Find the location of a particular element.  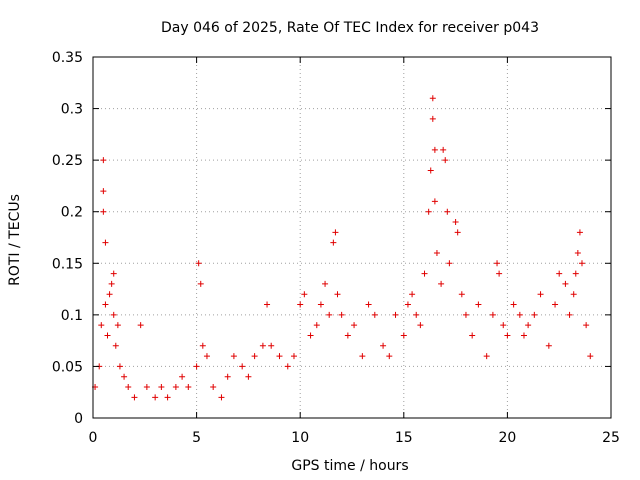

y-tick-label: 0.3 is located at coordinates (72, 110).